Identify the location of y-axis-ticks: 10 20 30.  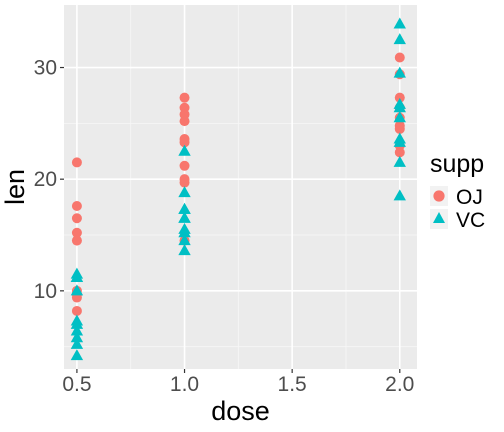
(49, 180).